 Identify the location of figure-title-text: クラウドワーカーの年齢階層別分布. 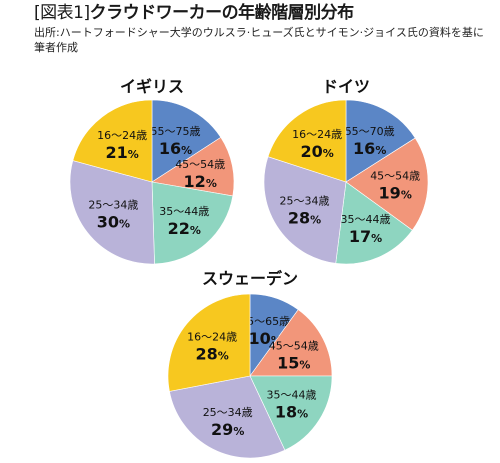
(222, 13).